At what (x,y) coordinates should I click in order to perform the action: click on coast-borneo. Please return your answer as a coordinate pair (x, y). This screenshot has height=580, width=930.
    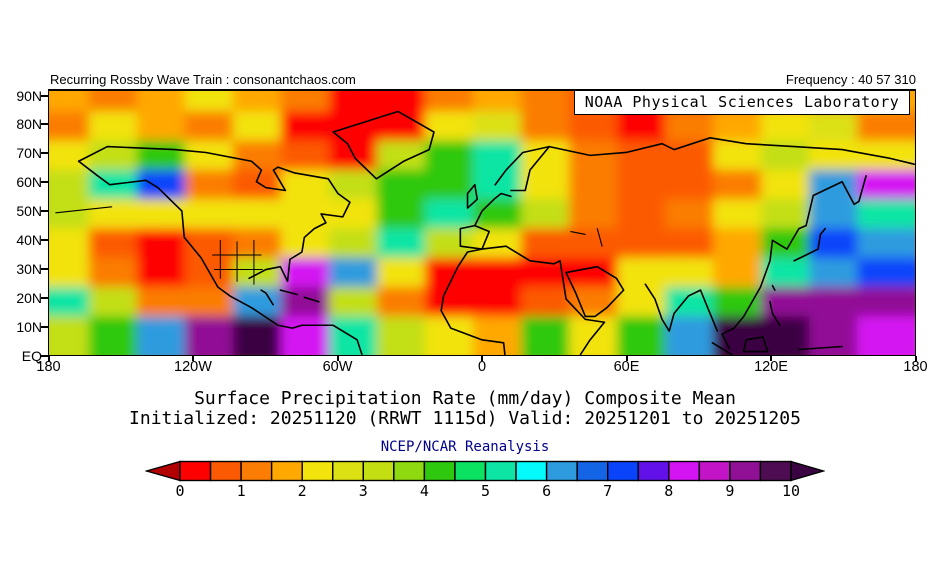
    Looking at the image, I should click on (755, 344).